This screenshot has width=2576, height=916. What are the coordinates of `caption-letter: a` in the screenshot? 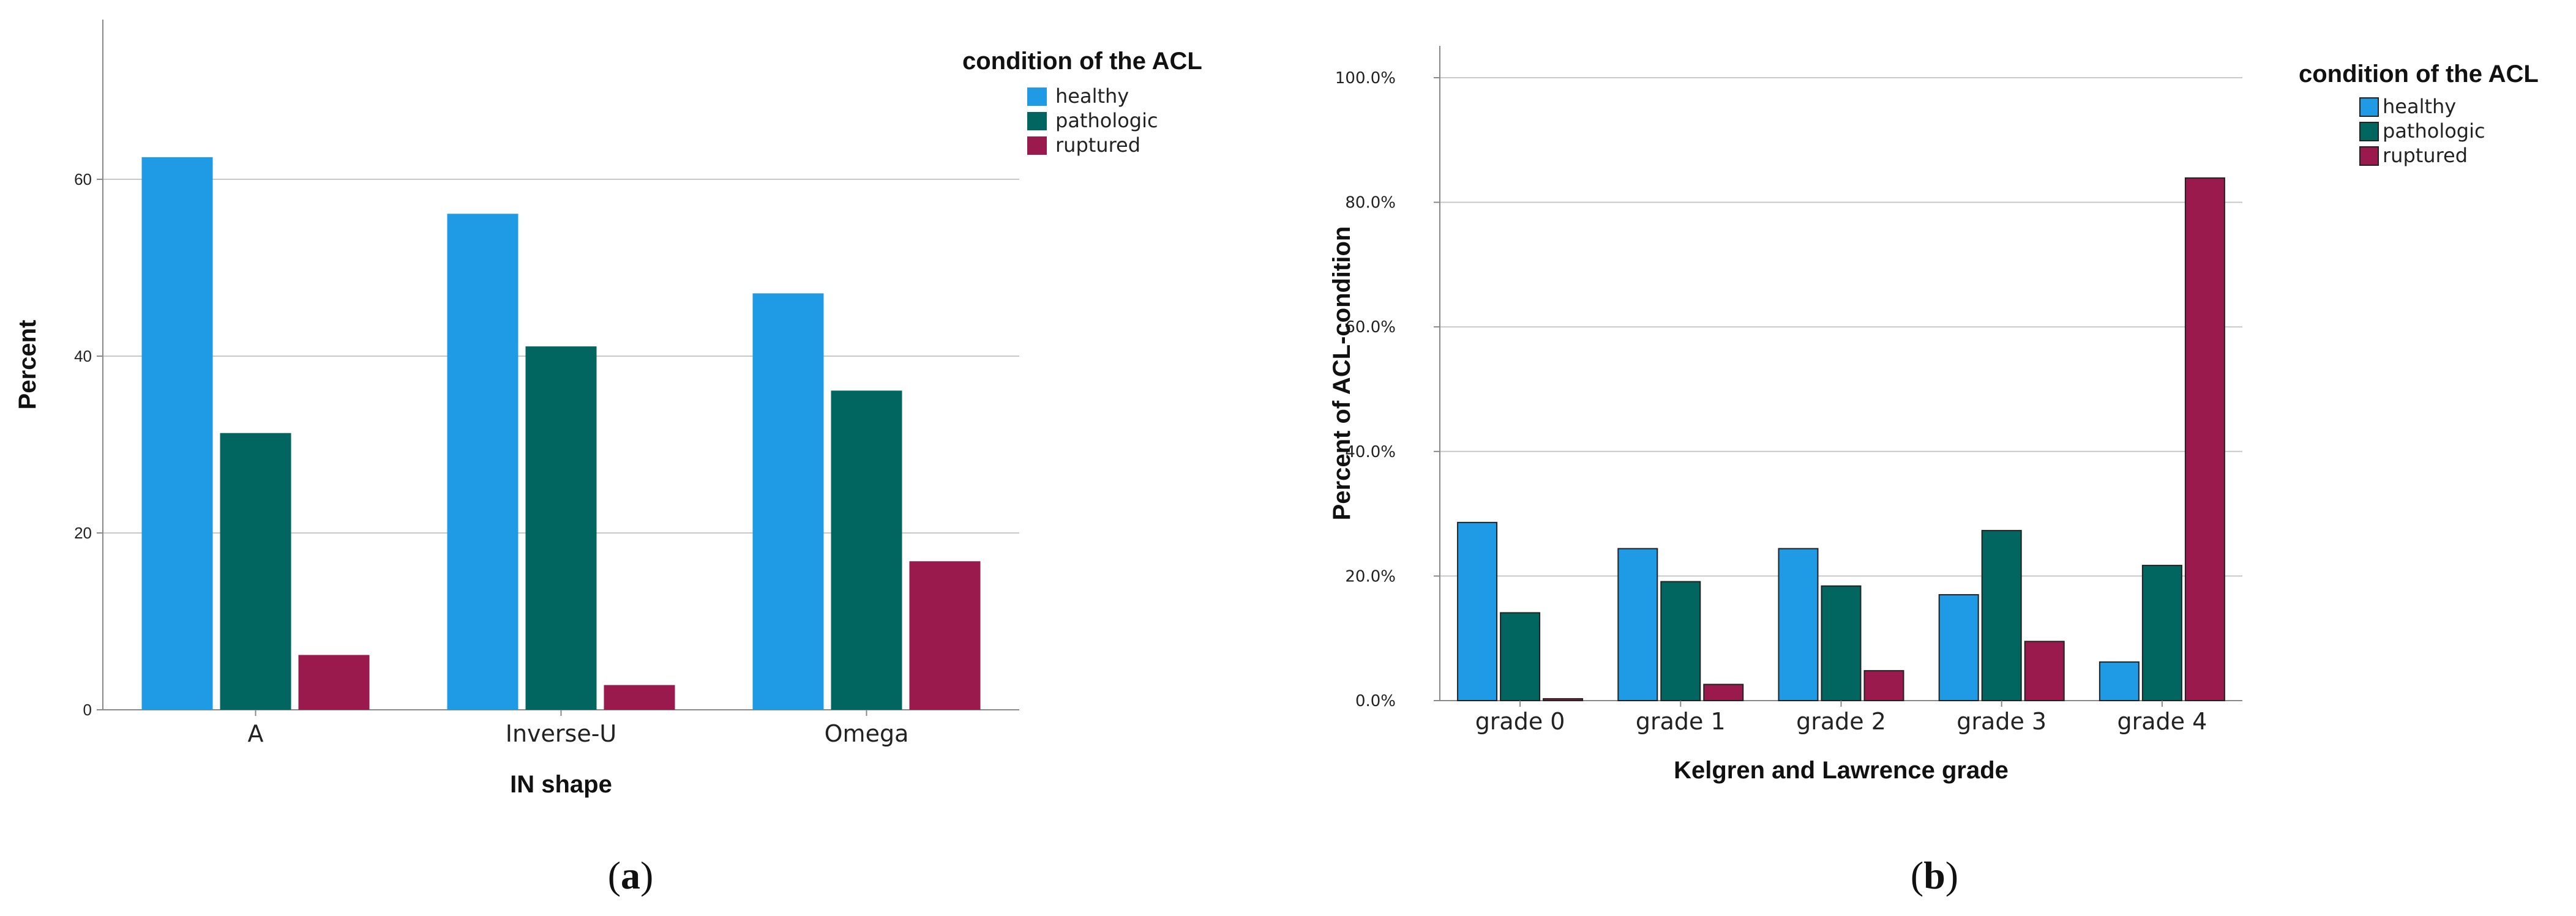 It's located at (630, 875).